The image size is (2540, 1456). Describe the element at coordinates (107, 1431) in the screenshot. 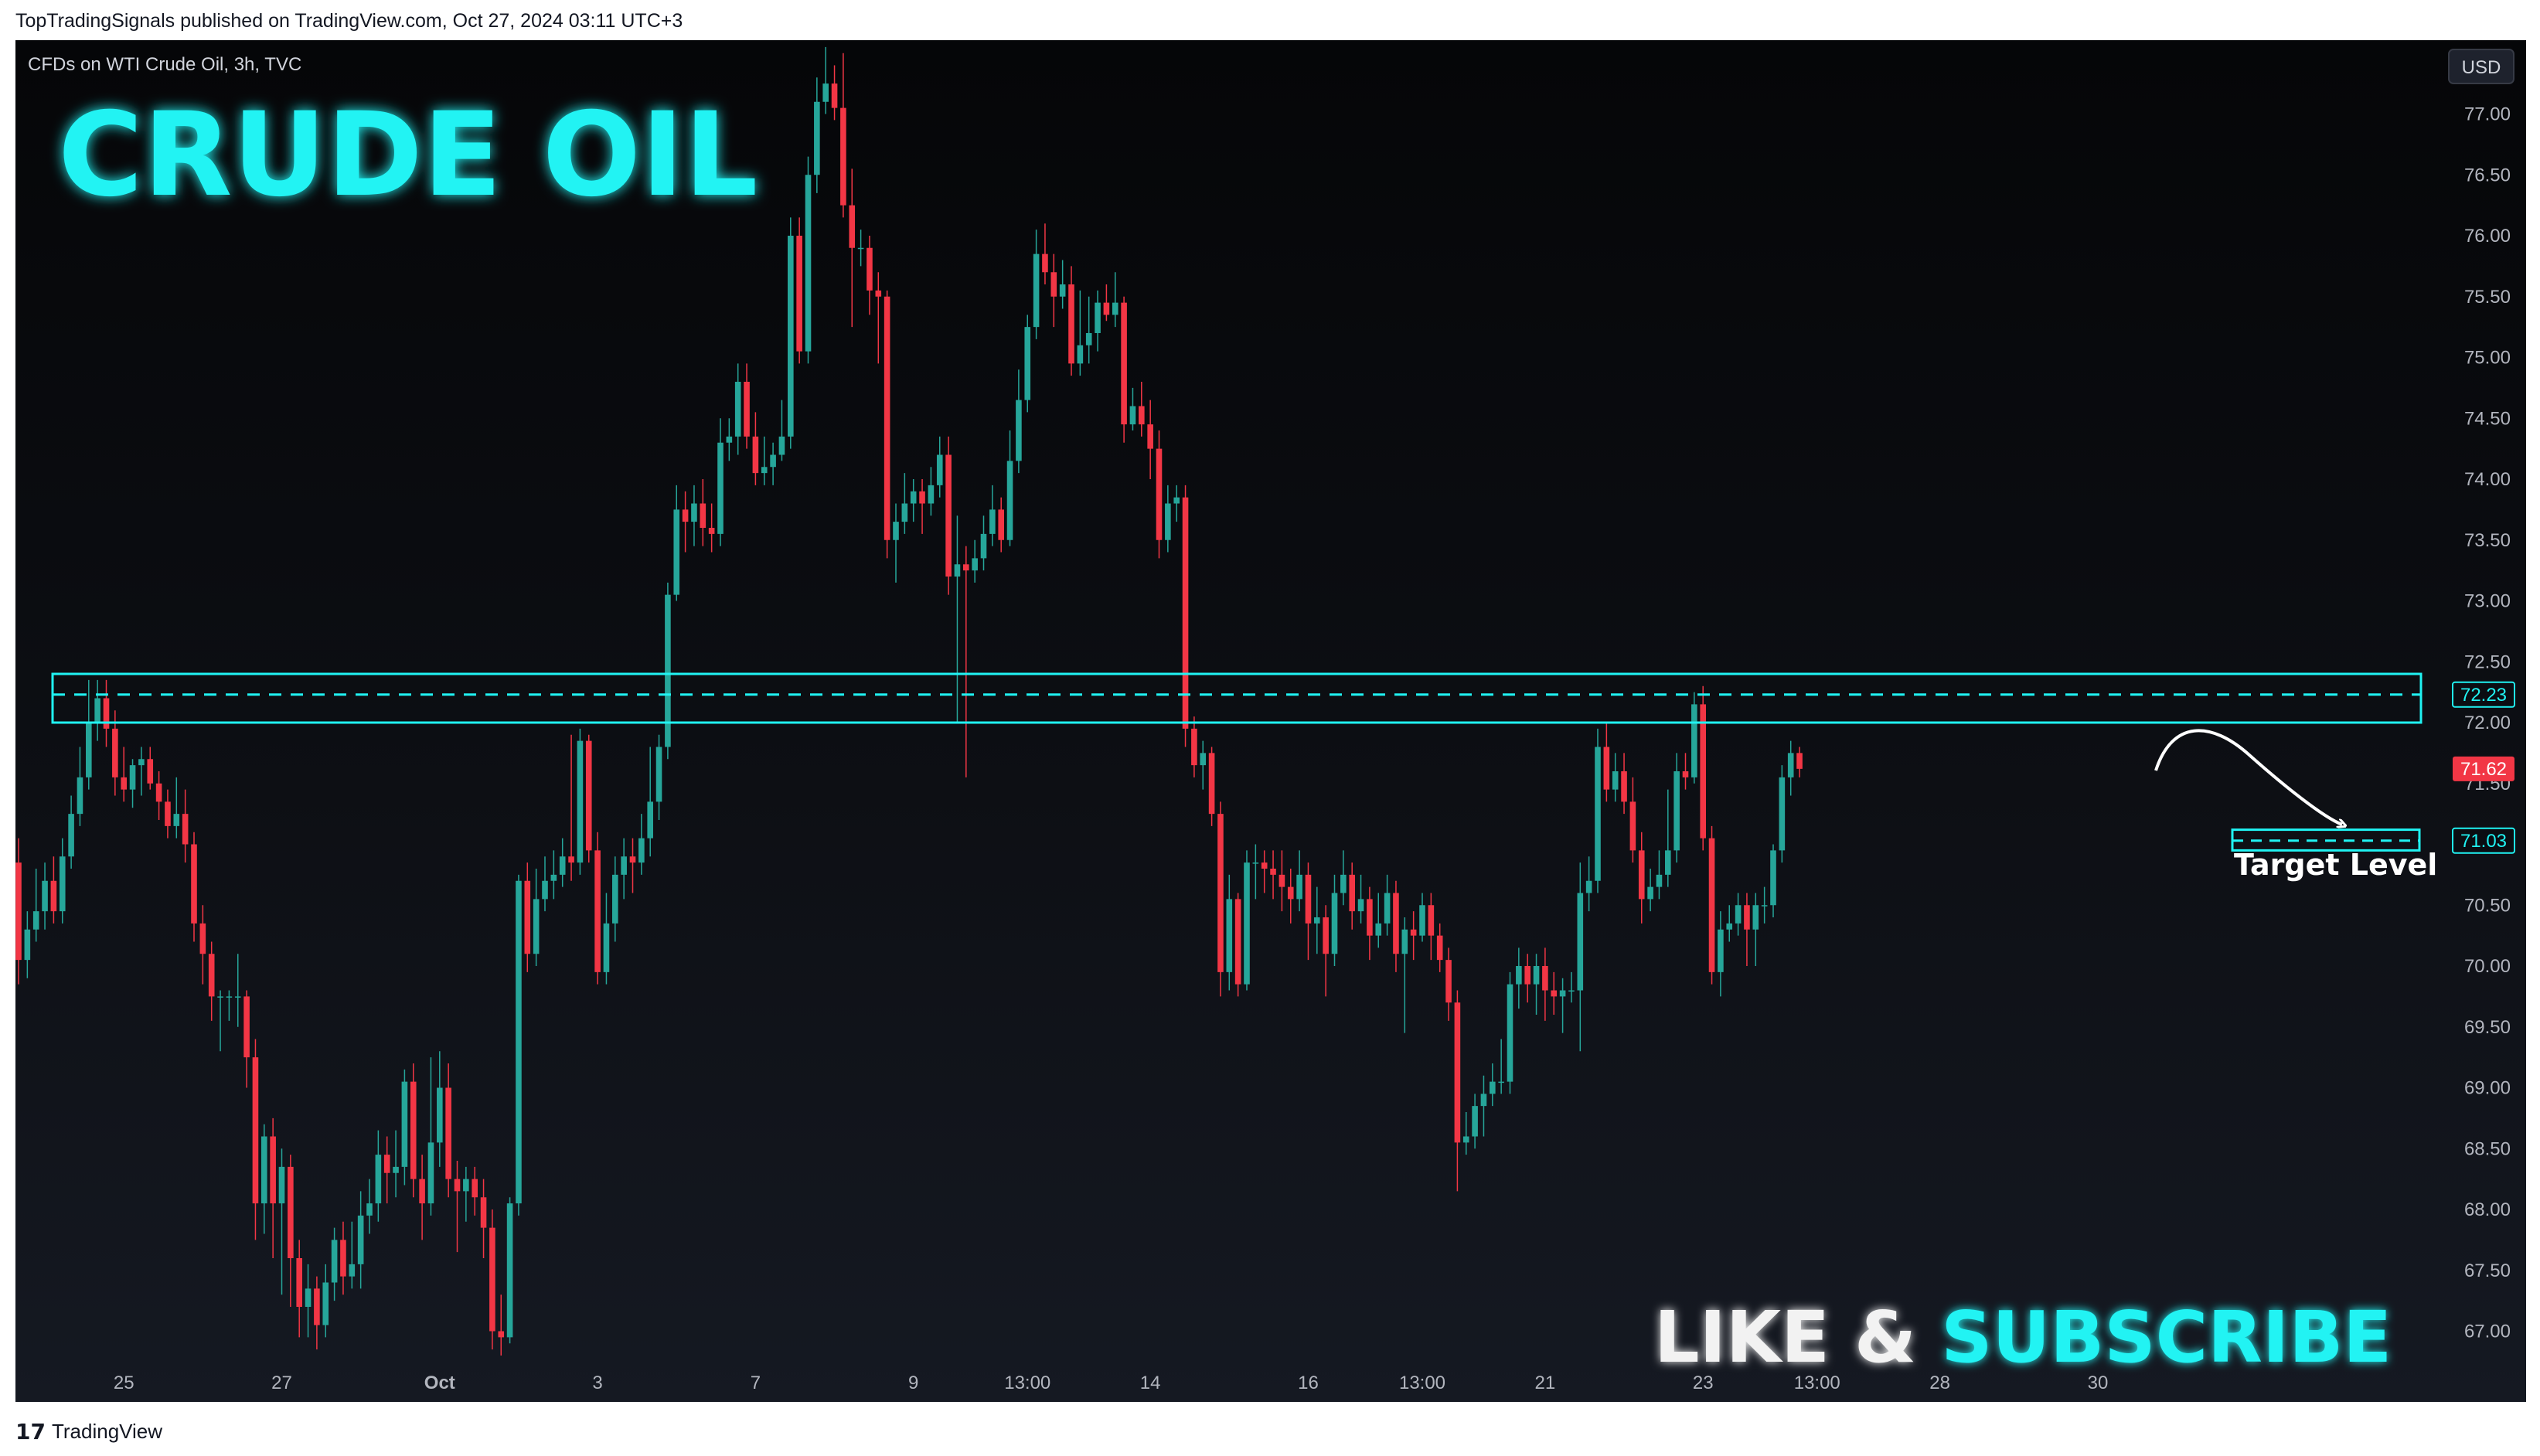

I see `tradingview-logo-text: TradingView` at that location.